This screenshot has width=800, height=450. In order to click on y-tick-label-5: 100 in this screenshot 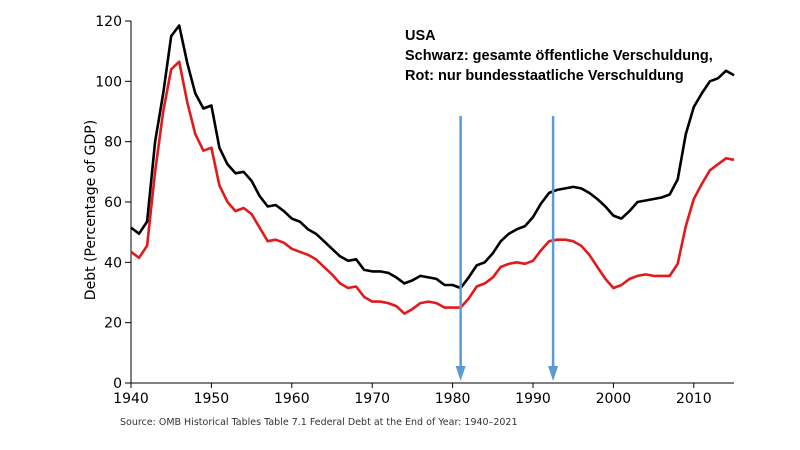, I will do `click(108, 82)`.